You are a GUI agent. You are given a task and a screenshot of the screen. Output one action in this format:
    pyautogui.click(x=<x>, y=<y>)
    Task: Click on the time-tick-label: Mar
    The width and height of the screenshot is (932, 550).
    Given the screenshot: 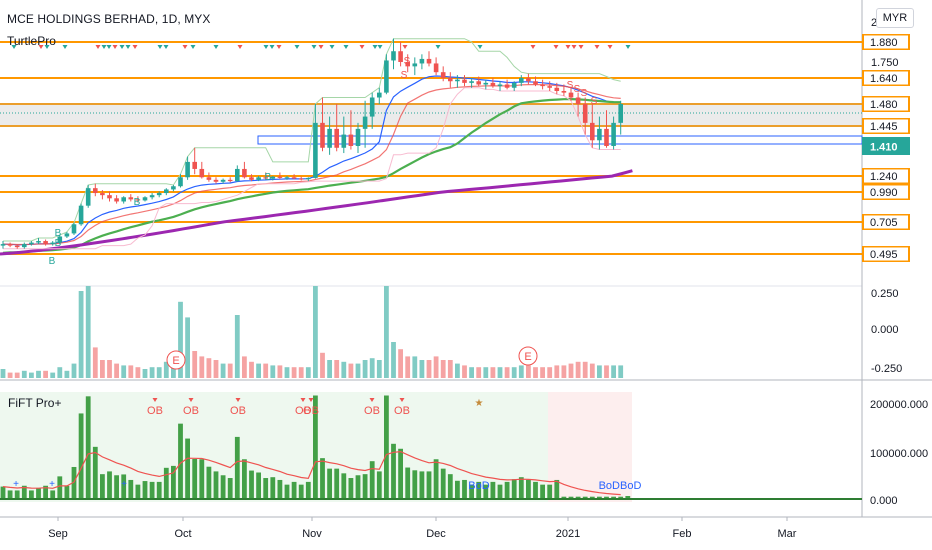 What is the action you would take?
    pyautogui.click(x=787, y=534)
    